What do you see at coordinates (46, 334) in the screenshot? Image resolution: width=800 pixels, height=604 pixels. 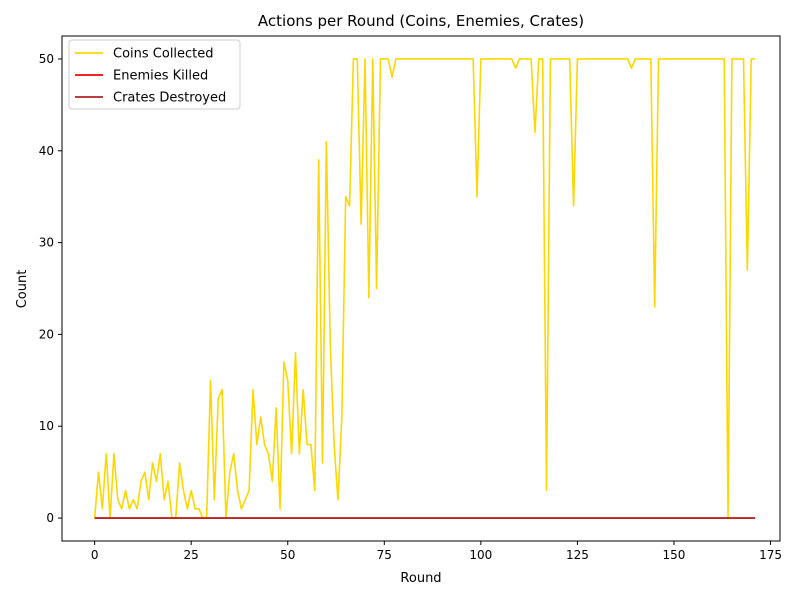 I see `y-tick-label: 20` at bounding box center [46, 334].